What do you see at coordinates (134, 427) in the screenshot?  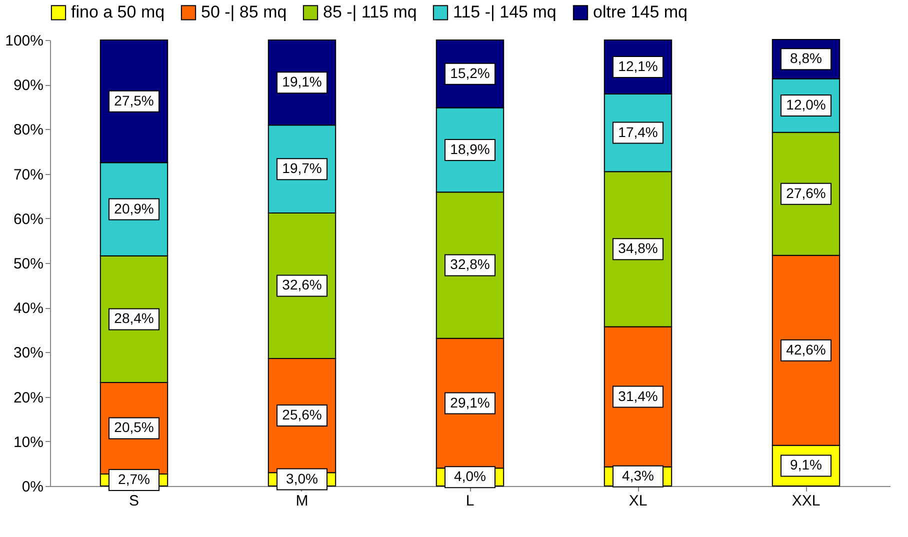 I see `data-label: 20,5%` at bounding box center [134, 427].